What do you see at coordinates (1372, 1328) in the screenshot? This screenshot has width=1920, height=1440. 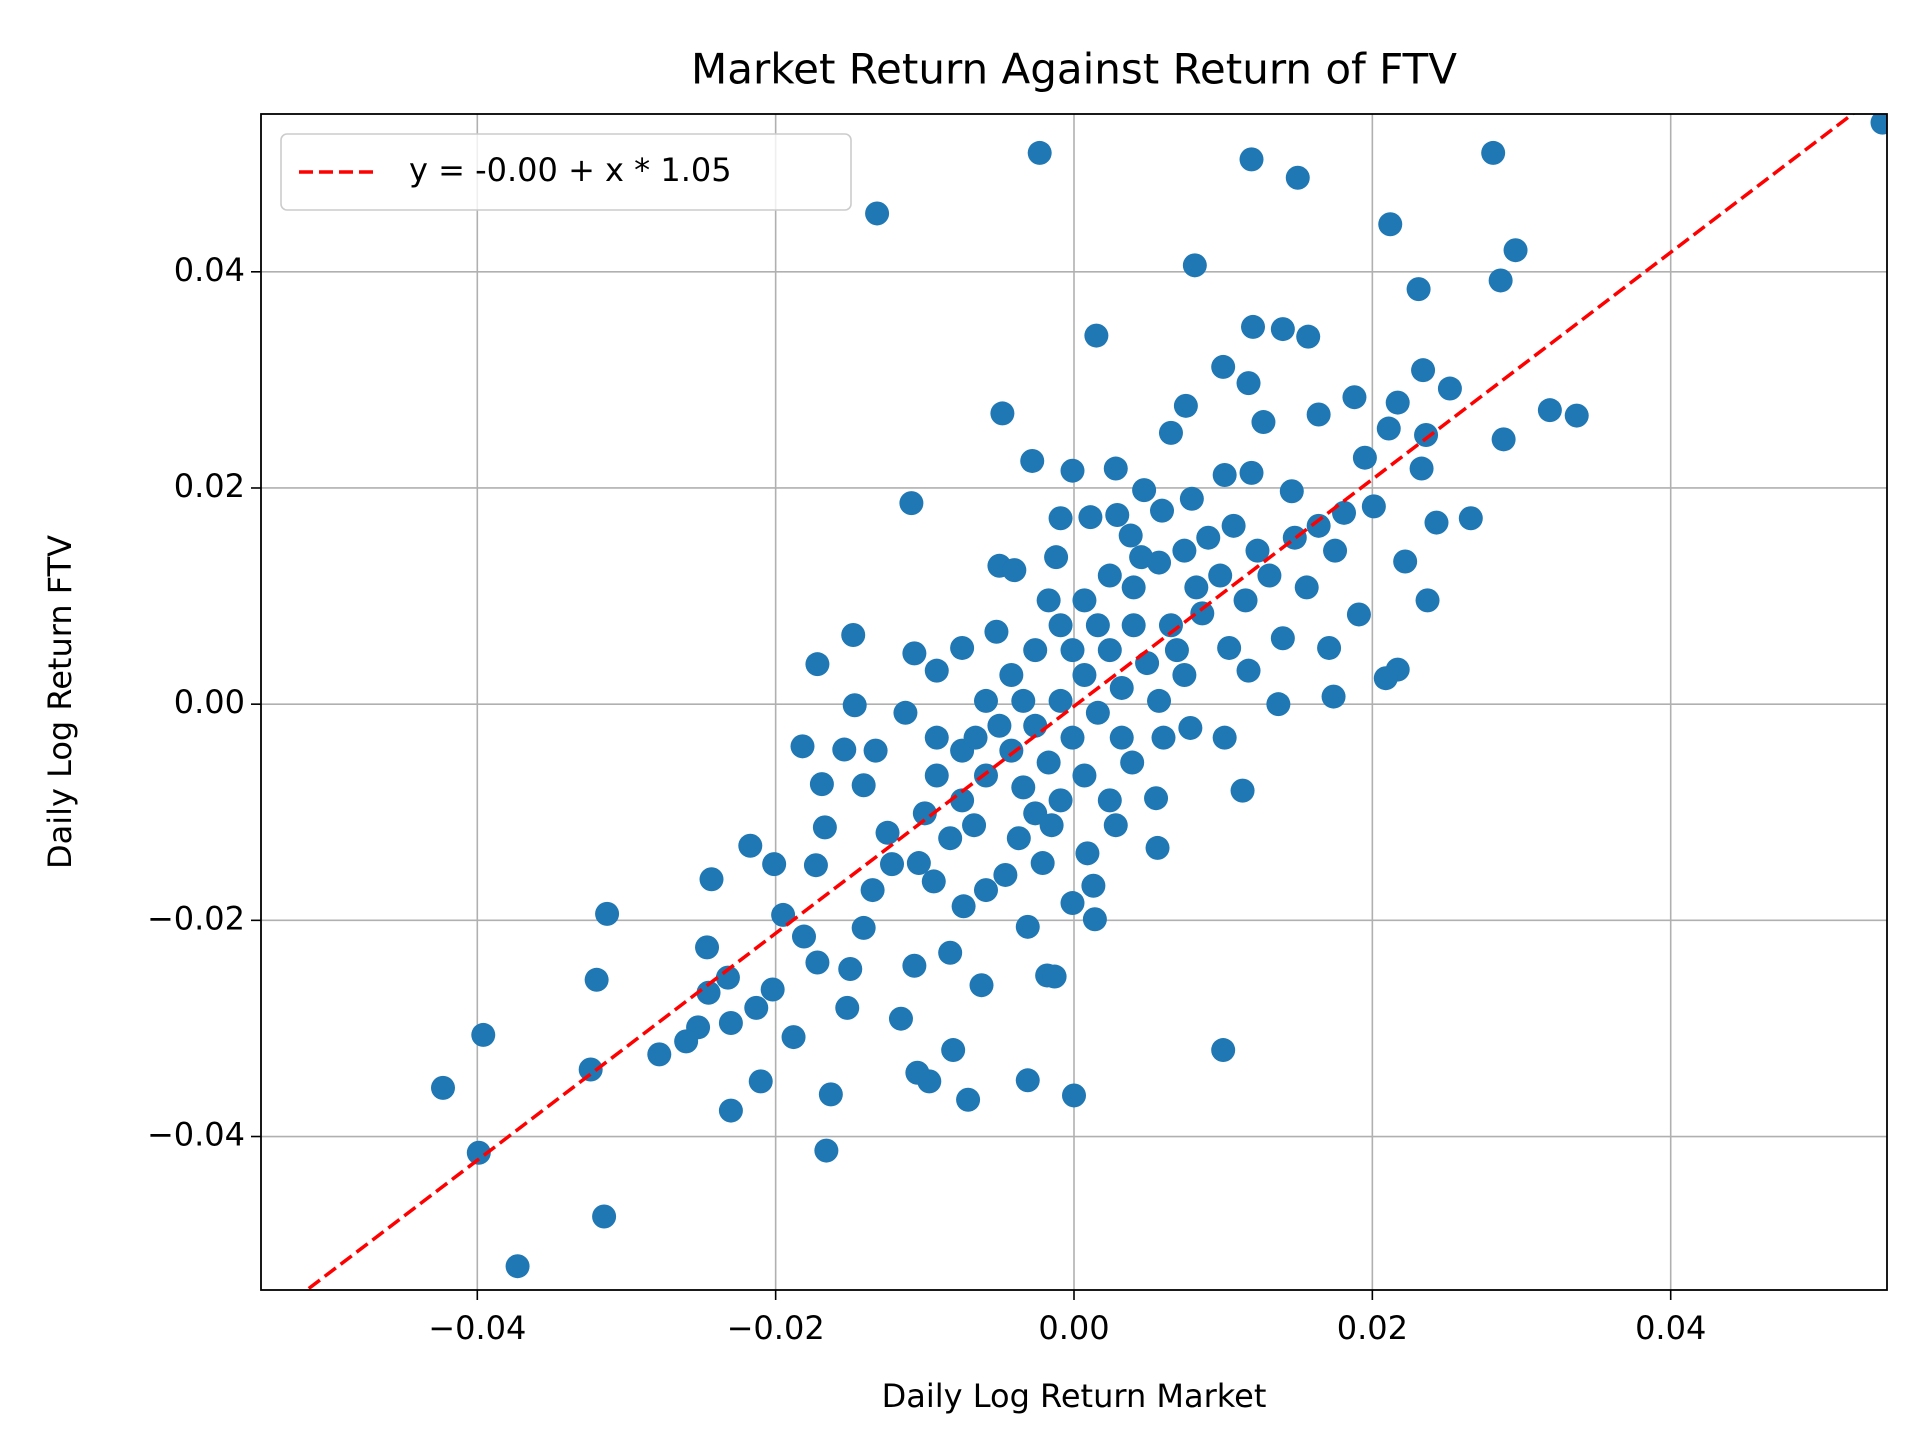 I see `x-tick-label: 0.02` at bounding box center [1372, 1328].